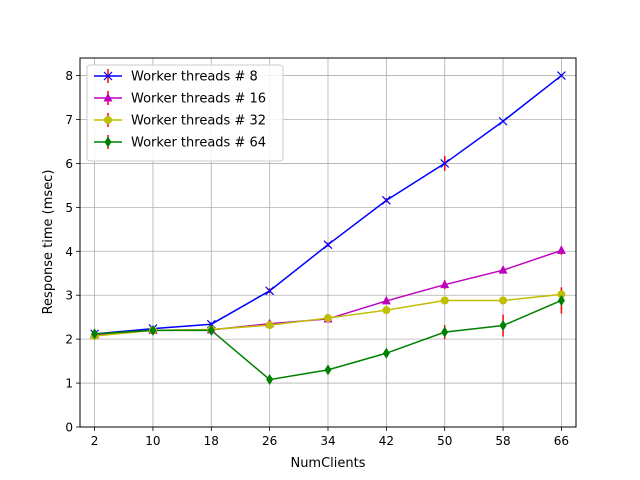  I want to click on y-tick-label: 7, so click(69, 120).